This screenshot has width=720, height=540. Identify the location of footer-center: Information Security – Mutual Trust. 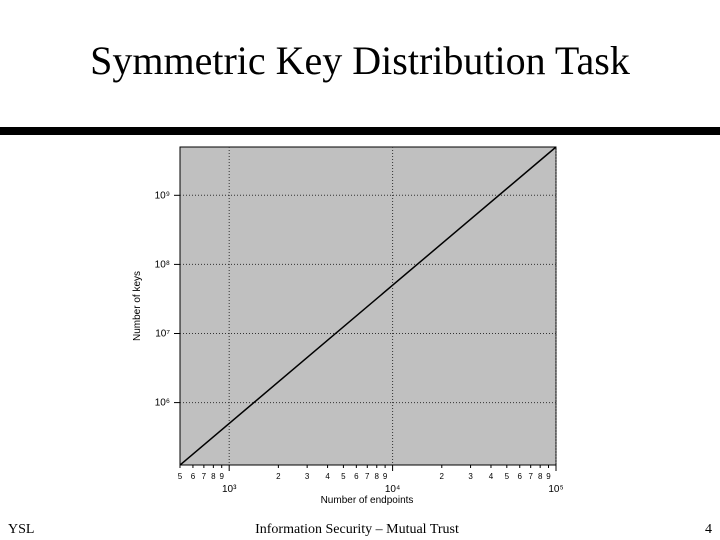
(357, 529).